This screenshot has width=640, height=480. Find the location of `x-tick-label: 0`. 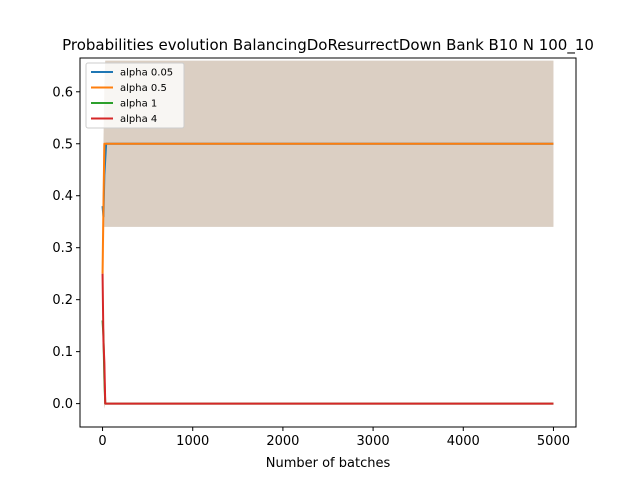

x-tick-label: 0 is located at coordinates (102, 441).